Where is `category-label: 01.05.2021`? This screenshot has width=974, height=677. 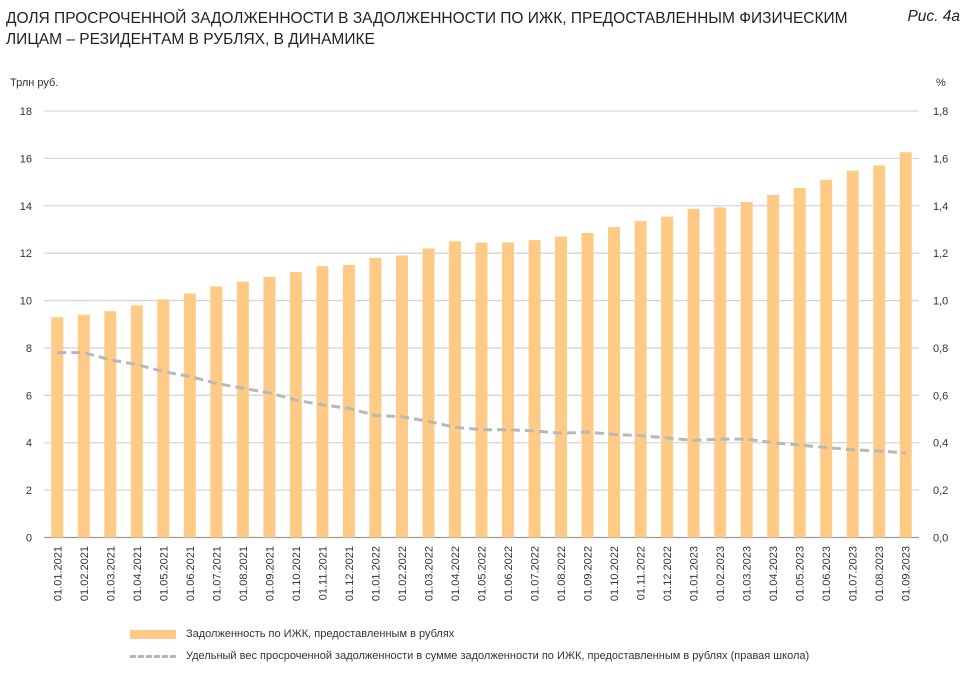
category-label: 01.05.2021 is located at coordinates (164, 573).